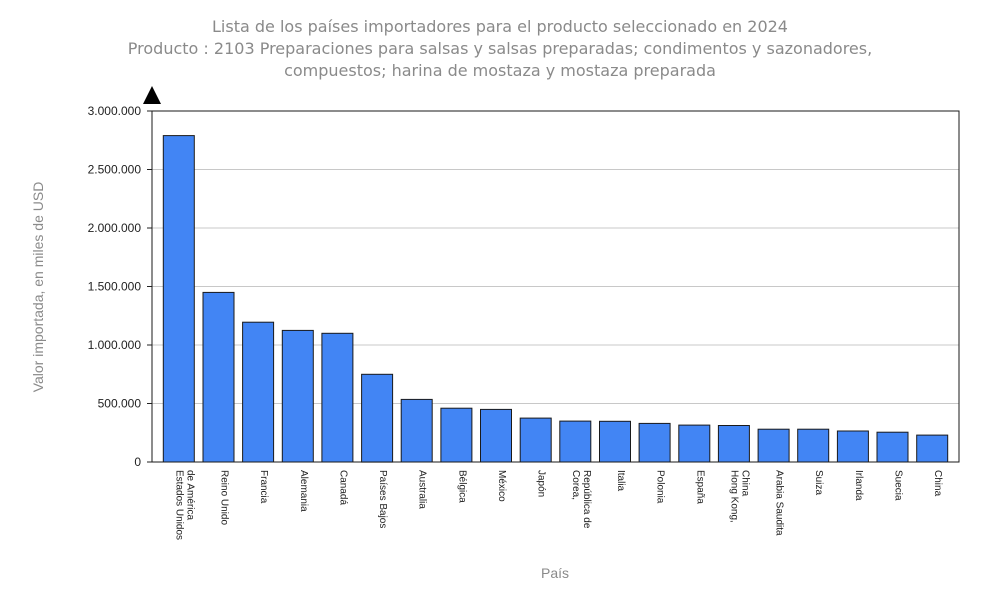 This screenshot has height=600, width=1000. I want to click on x-category-label: Australia, so click(422, 489).